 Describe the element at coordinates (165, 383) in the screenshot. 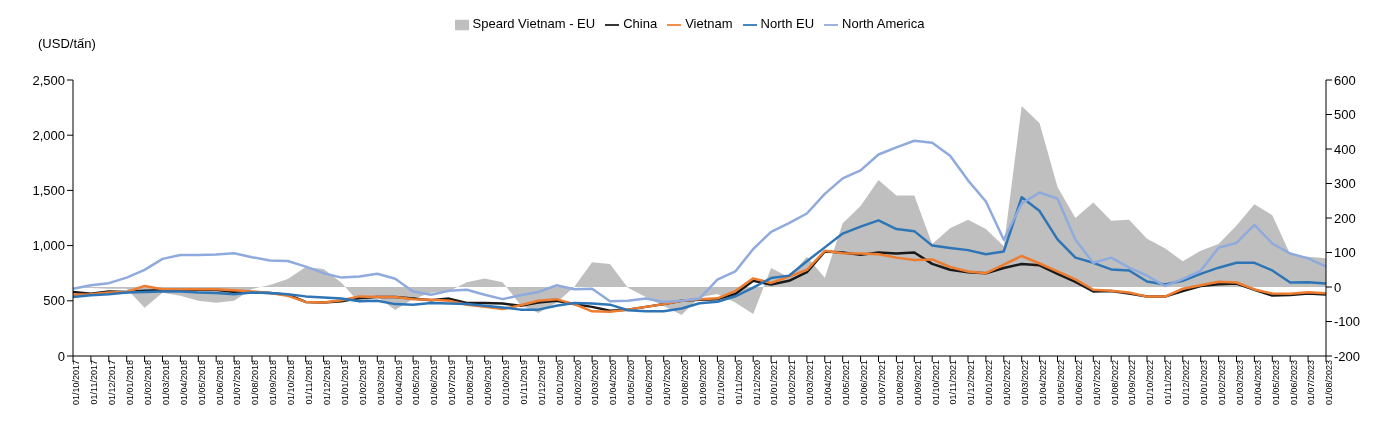

I see `x-tick-label: 01/03/2018` at that location.